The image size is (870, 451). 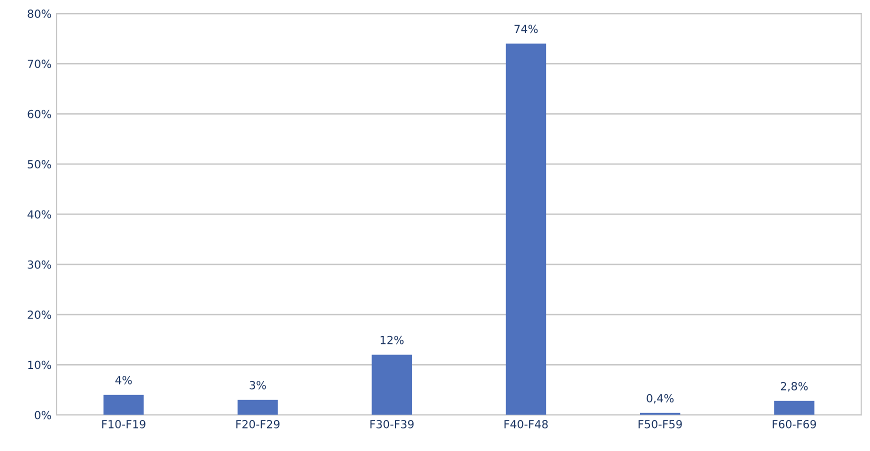 I want to click on x-tick-label: F40-F48, so click(x=526, y=424).